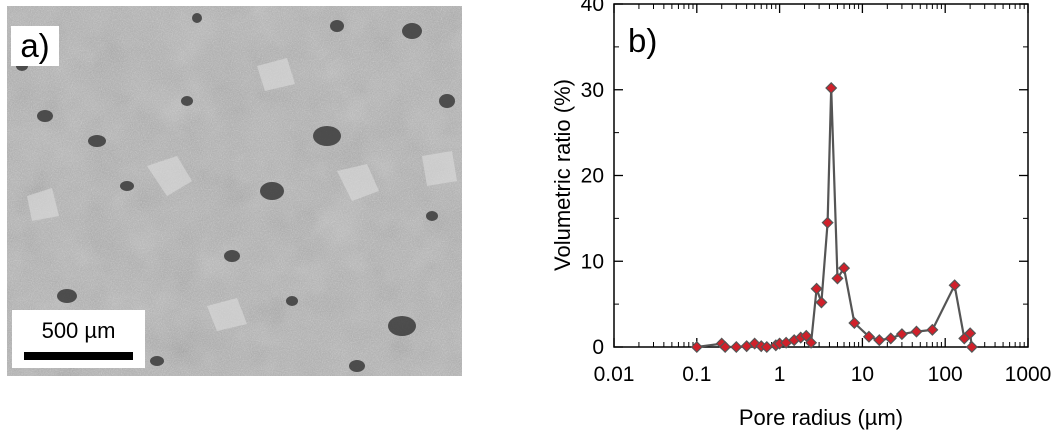 This screenshot has width=1062, height=440. Describe the element at coordinates (592, 8) in the screenshot. I see `y-tick-label: 40` at that location.